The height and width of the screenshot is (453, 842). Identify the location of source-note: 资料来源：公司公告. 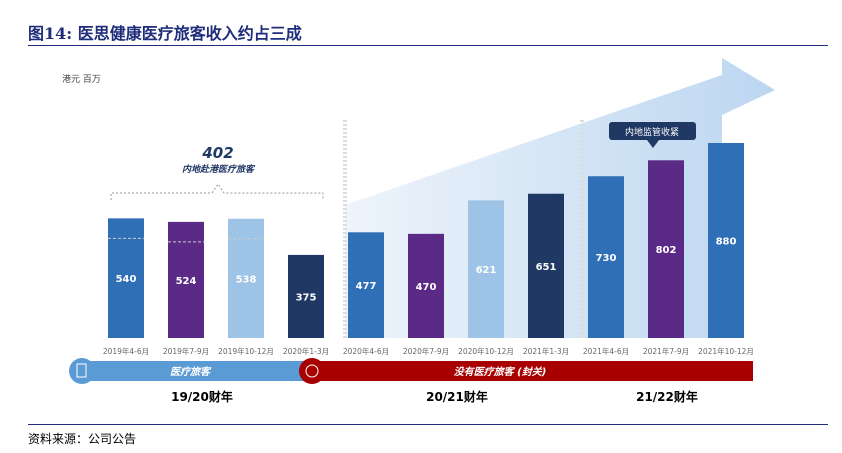
(82, 439).